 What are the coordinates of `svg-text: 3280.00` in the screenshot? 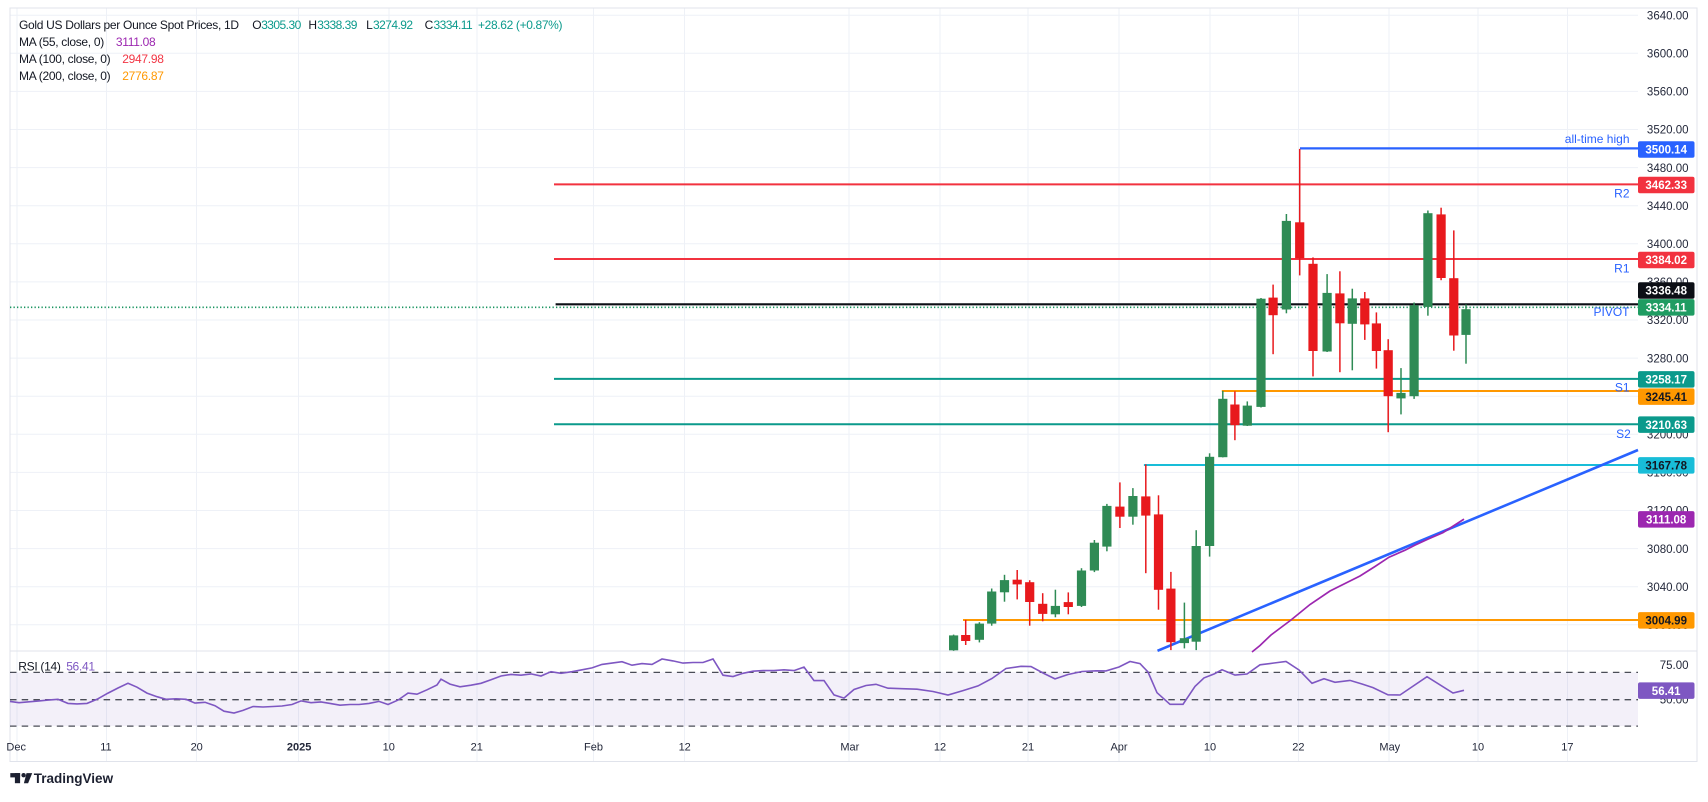 It's located at (1668, 359).